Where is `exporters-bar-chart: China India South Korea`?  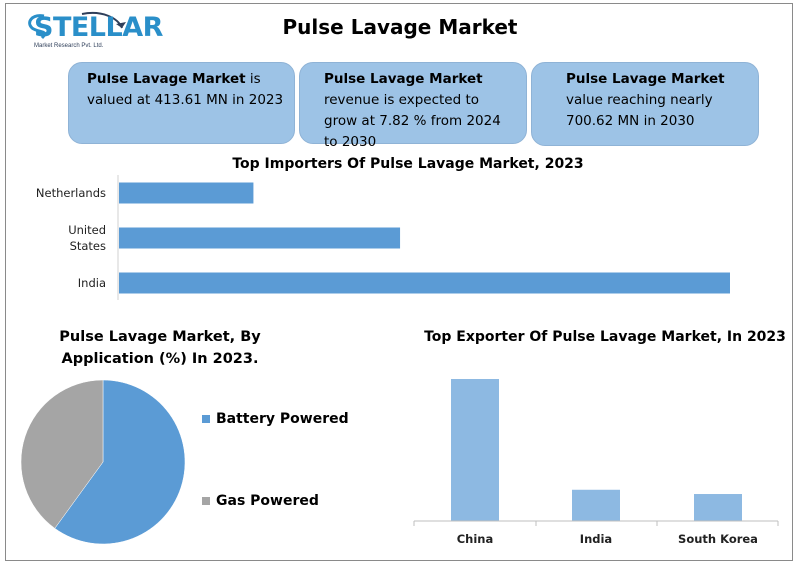 exporters-bar-chart: China India South Korea is located at coordinates (596, 462).